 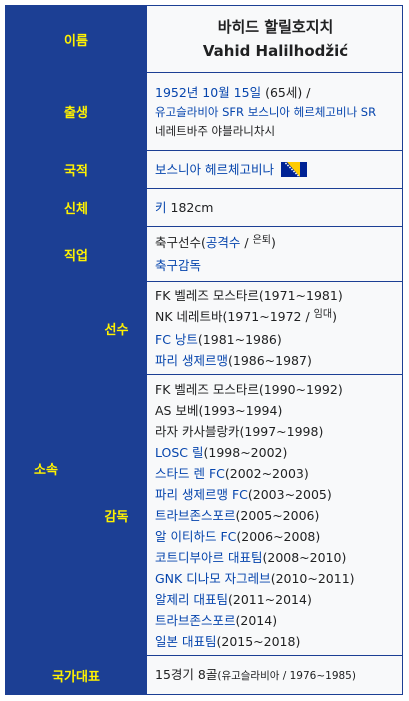 I want to click on name-header: 이름, so click(x=76, y=39).